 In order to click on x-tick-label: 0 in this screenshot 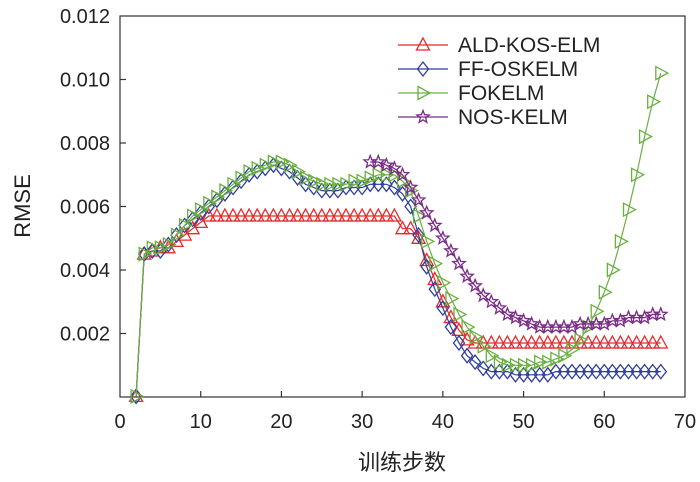, I will do `click(119, 422)`.